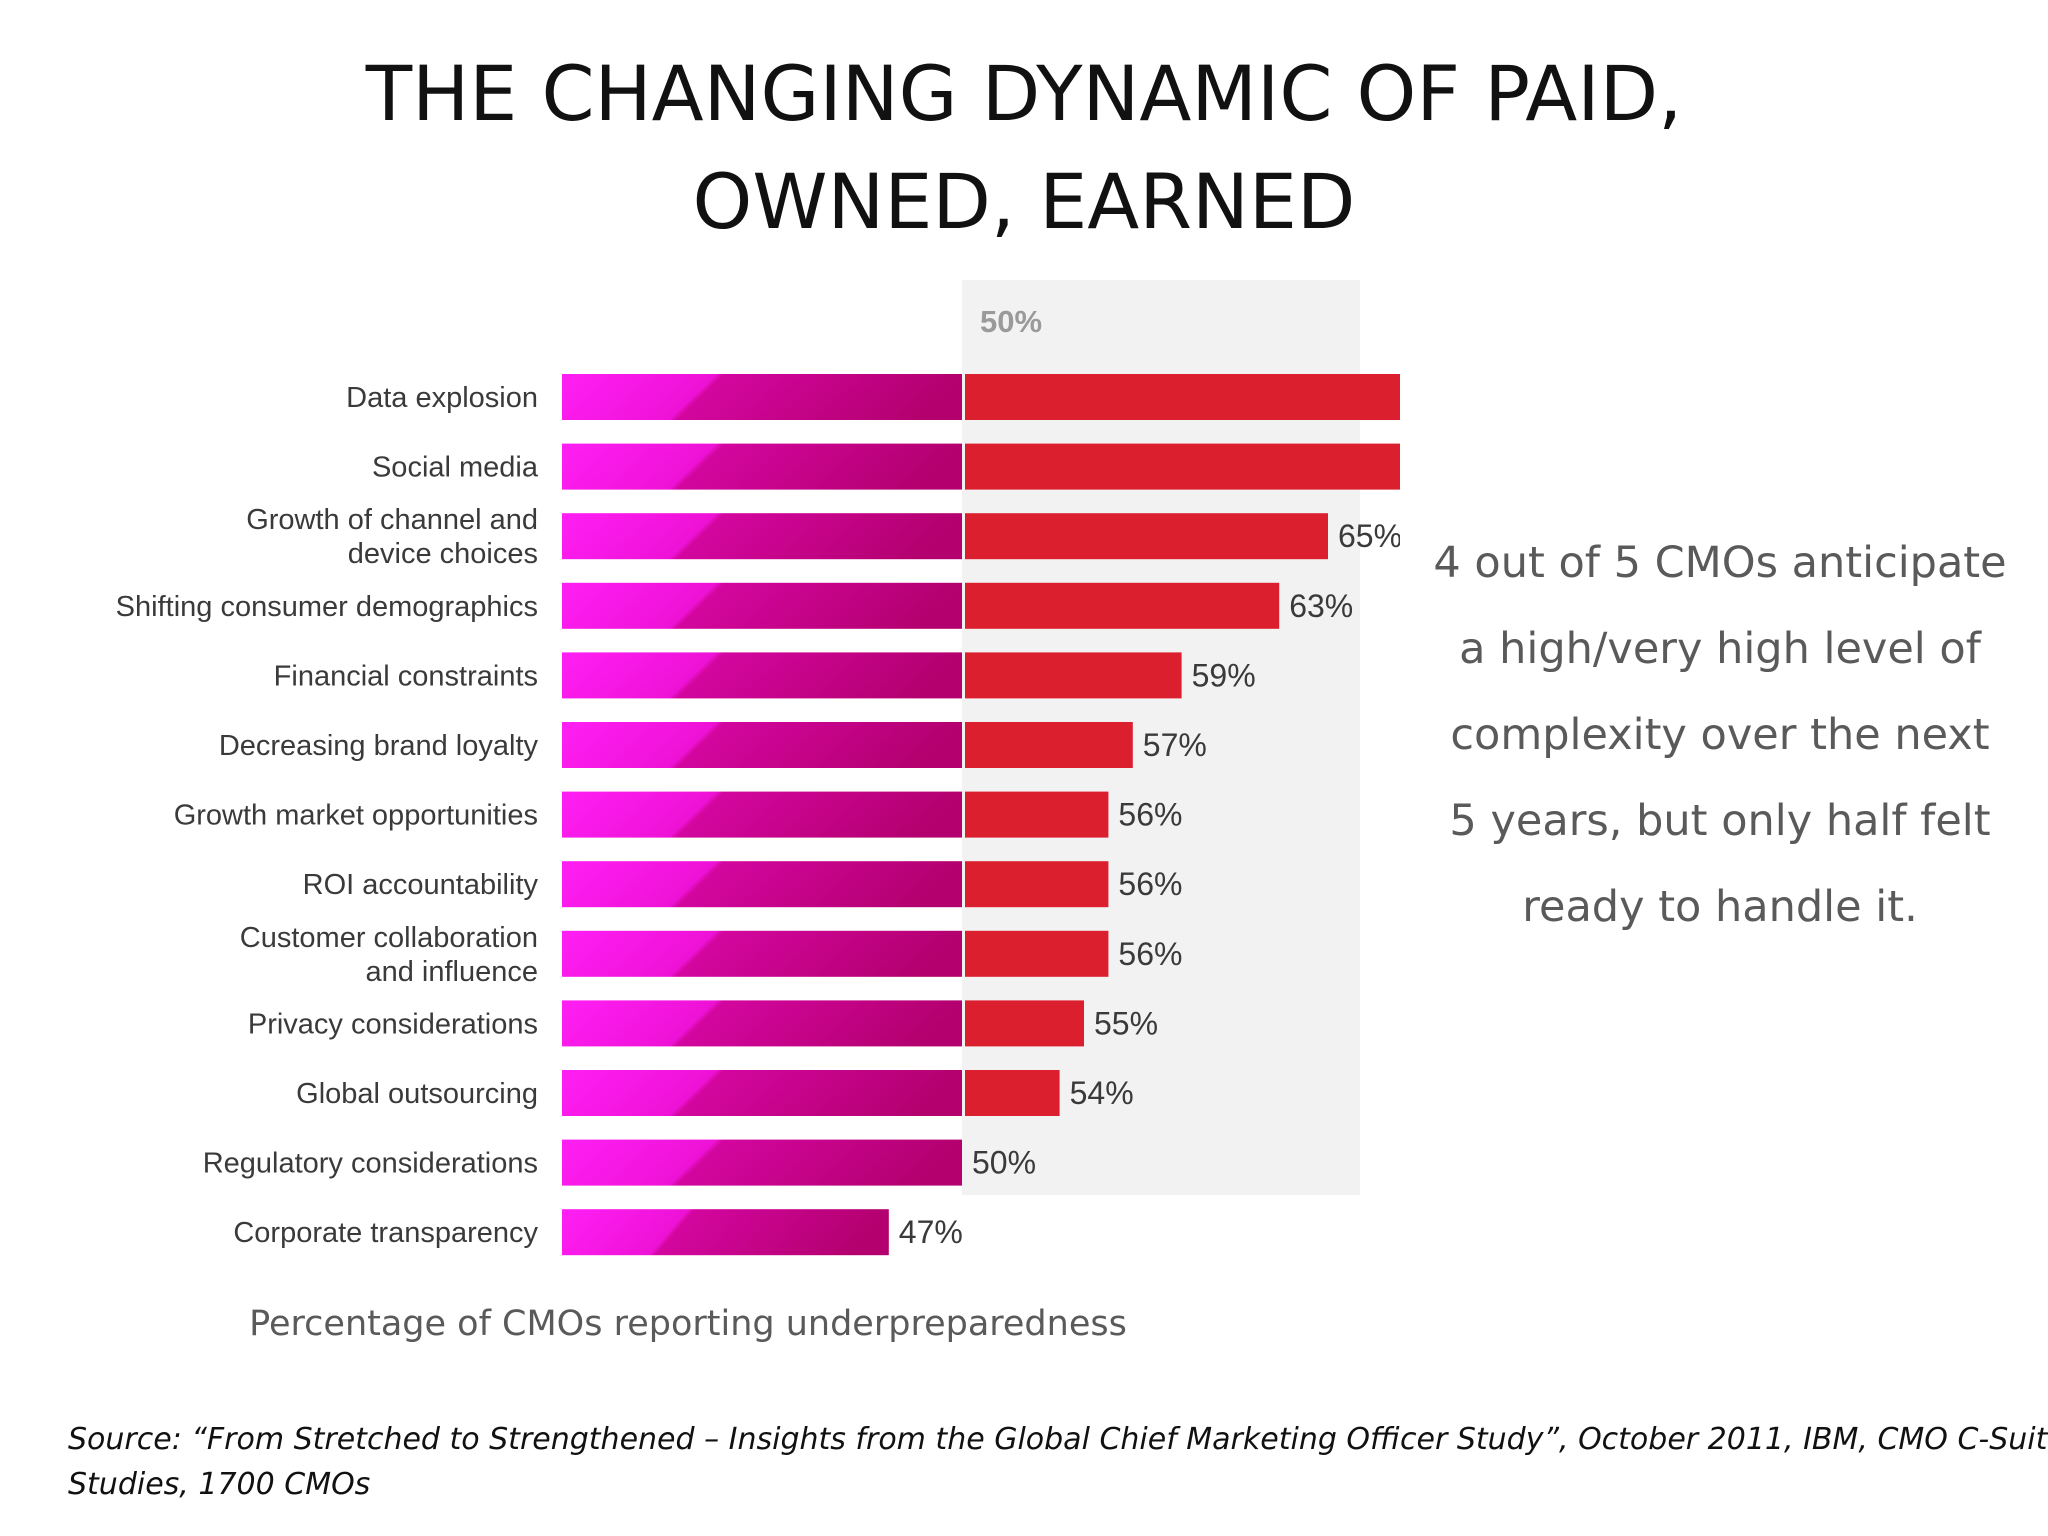  Describe the element at coordinates (1126, 1023) in the screenshot. I see `value-label-10: 55%` at that location.